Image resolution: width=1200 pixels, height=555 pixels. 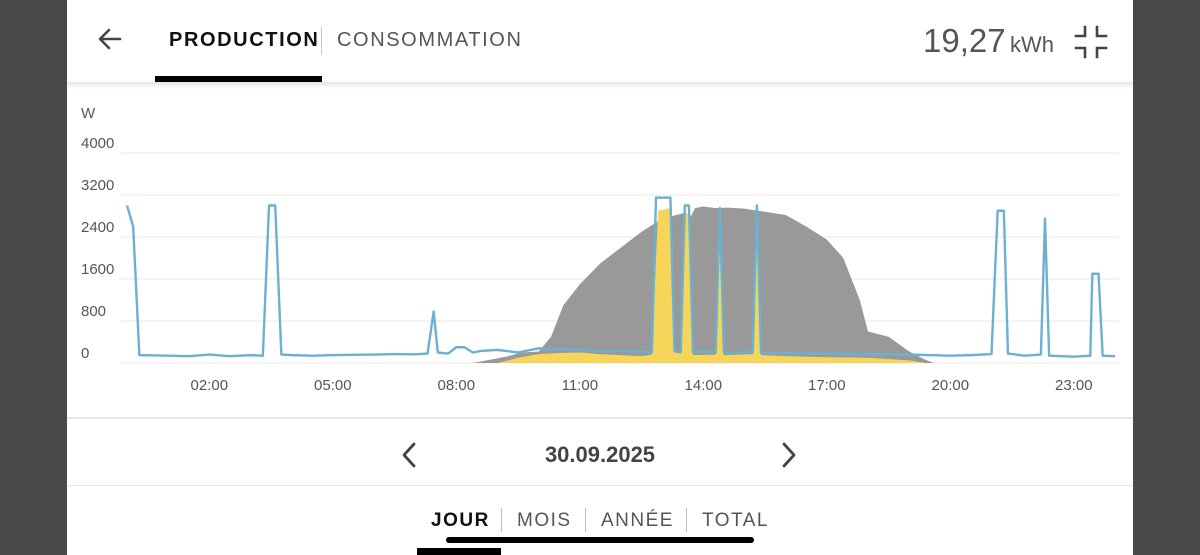 I want to click on y-tick-label: 800, so click(x=93, y=311).